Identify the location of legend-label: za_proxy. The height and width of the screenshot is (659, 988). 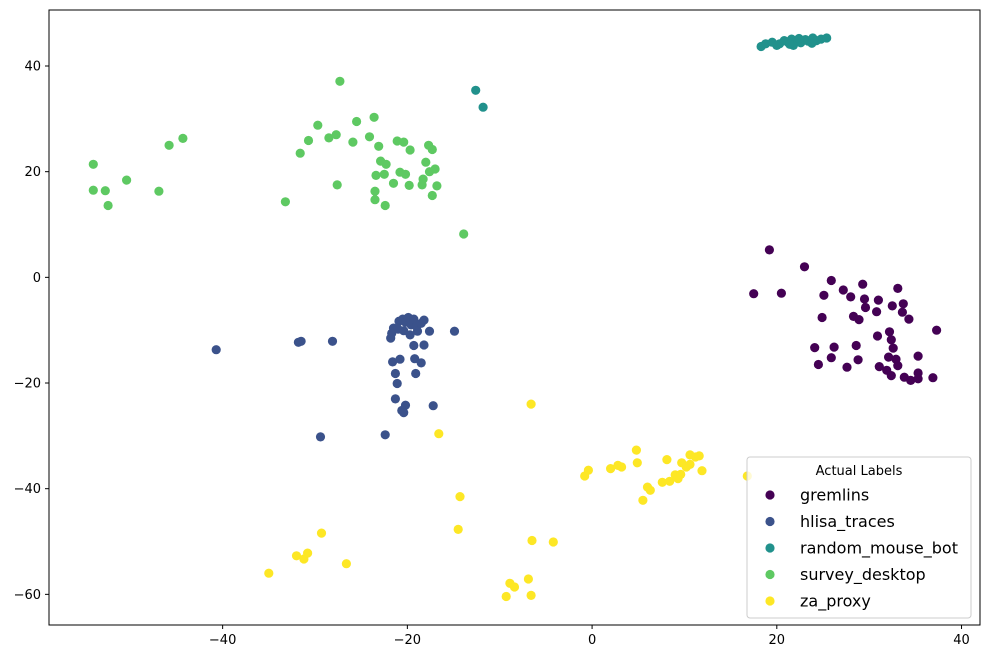
(835, 602).